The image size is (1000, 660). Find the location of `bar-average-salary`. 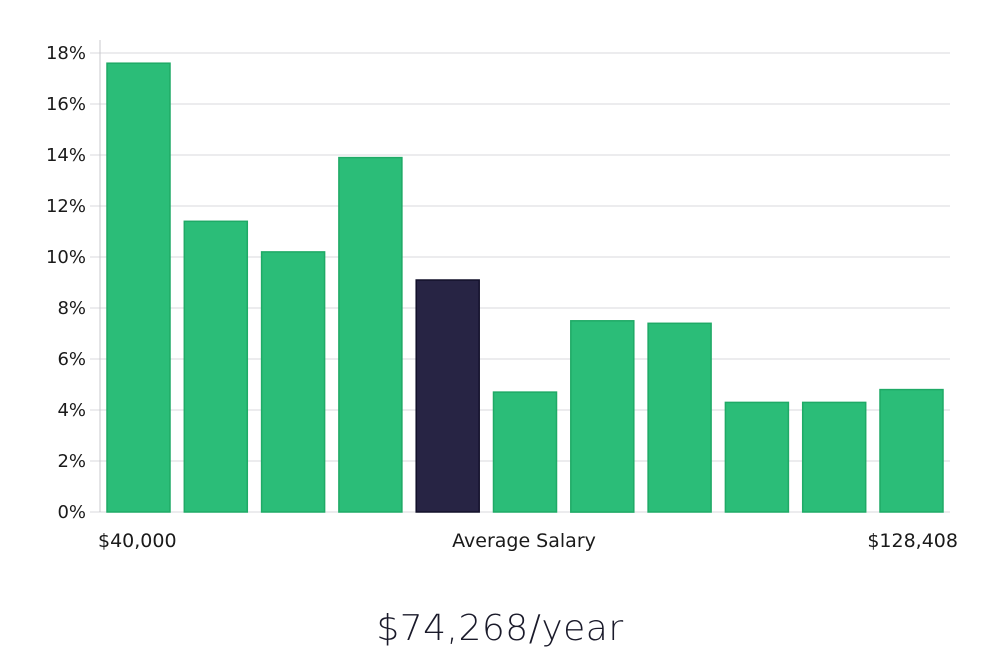

bar-average-salary is located at coordinates (447, 396).